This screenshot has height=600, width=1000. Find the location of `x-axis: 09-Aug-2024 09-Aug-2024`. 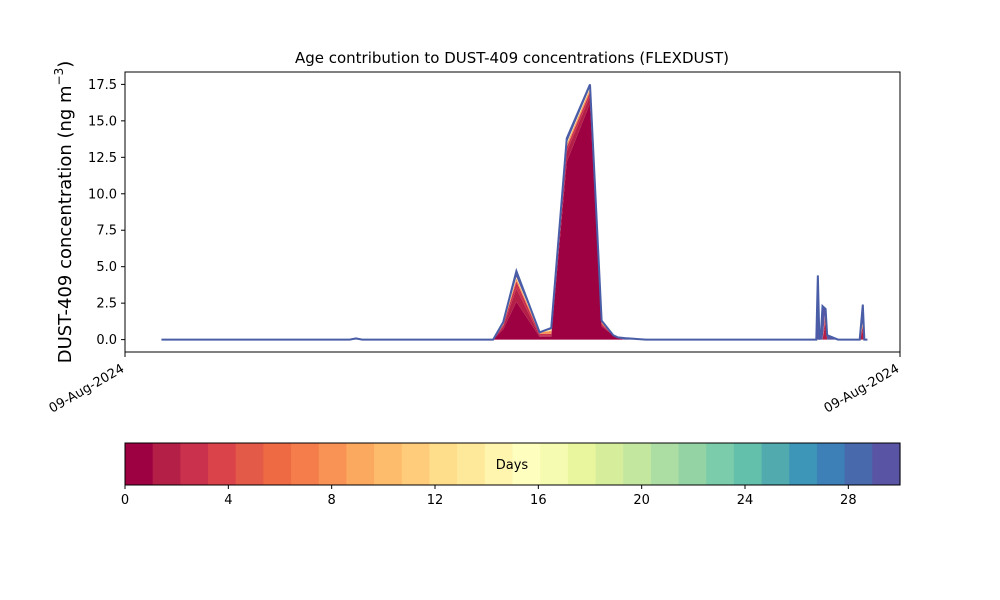

x-axis: 09-Aug-2024 09-Aug-2024 is located at coordinates (474, 384).